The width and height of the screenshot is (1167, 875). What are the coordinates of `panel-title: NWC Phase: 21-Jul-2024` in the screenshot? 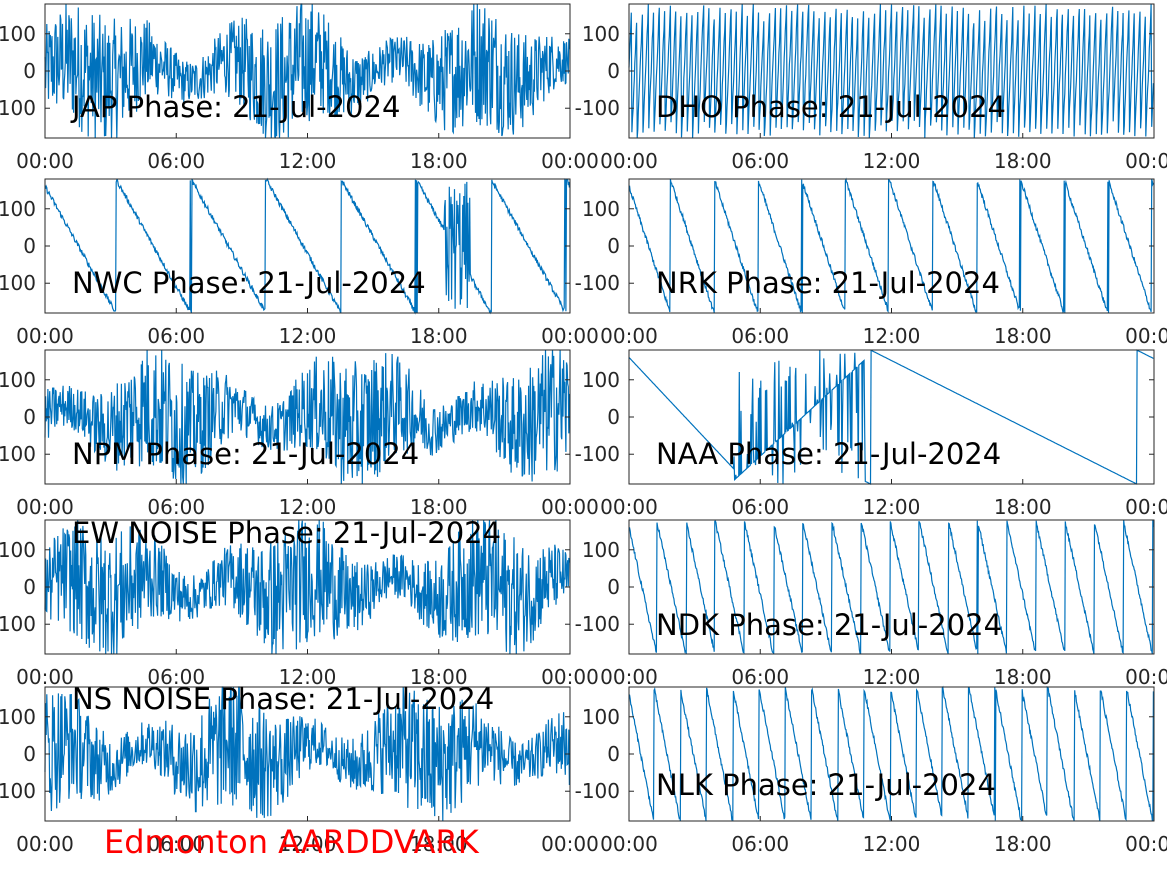 It's located at (249, 283).